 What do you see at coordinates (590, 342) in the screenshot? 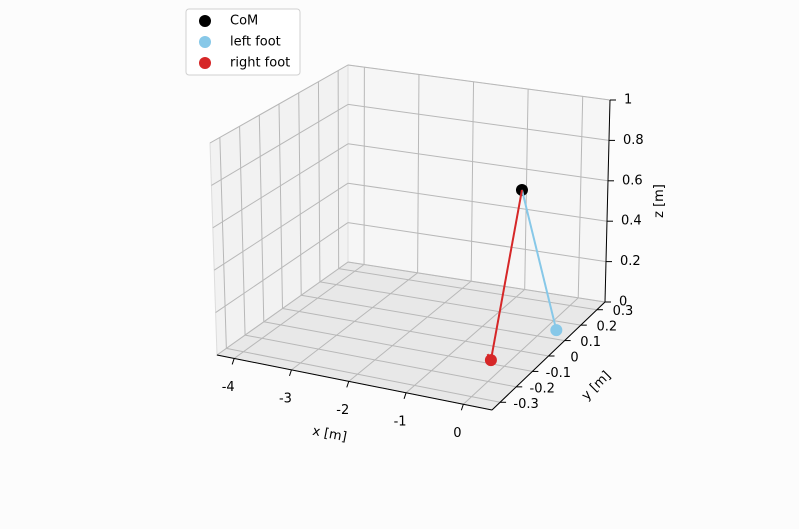
I see `y-tick-label: 0.1` at bounding box center [590, 342].